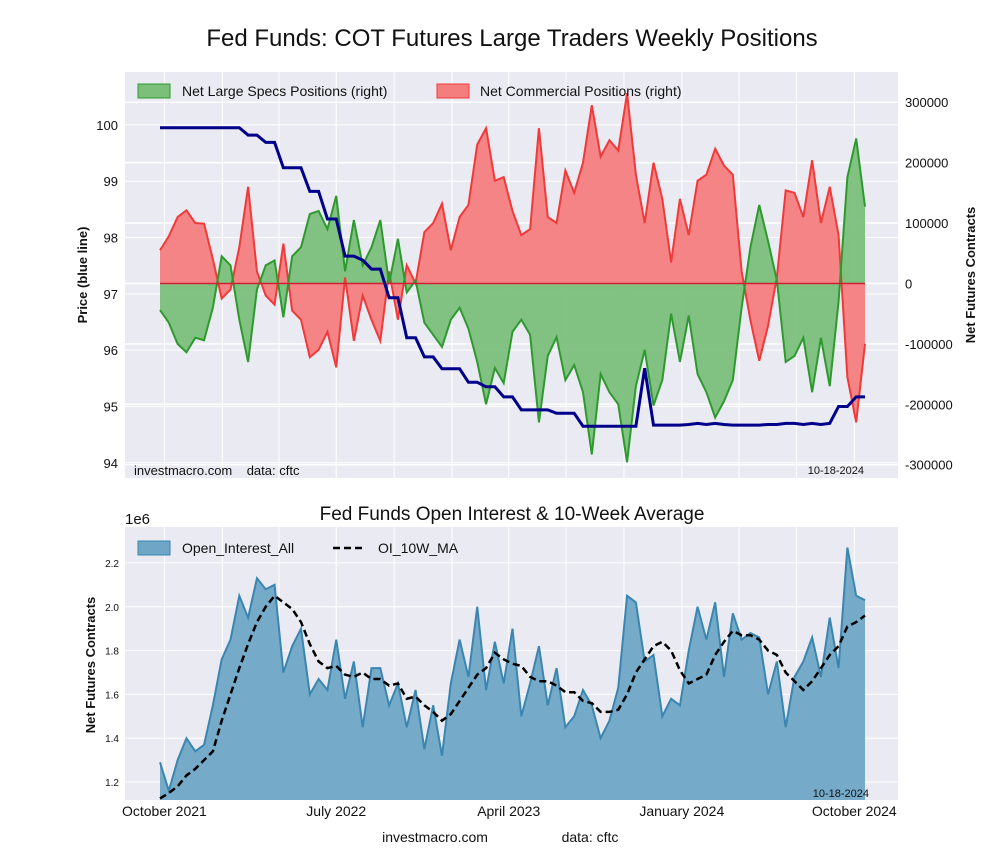 The width and height of the screenshot is (1000, 865). I want to click on oi-tick-label: 2.2, so click(112, 564).